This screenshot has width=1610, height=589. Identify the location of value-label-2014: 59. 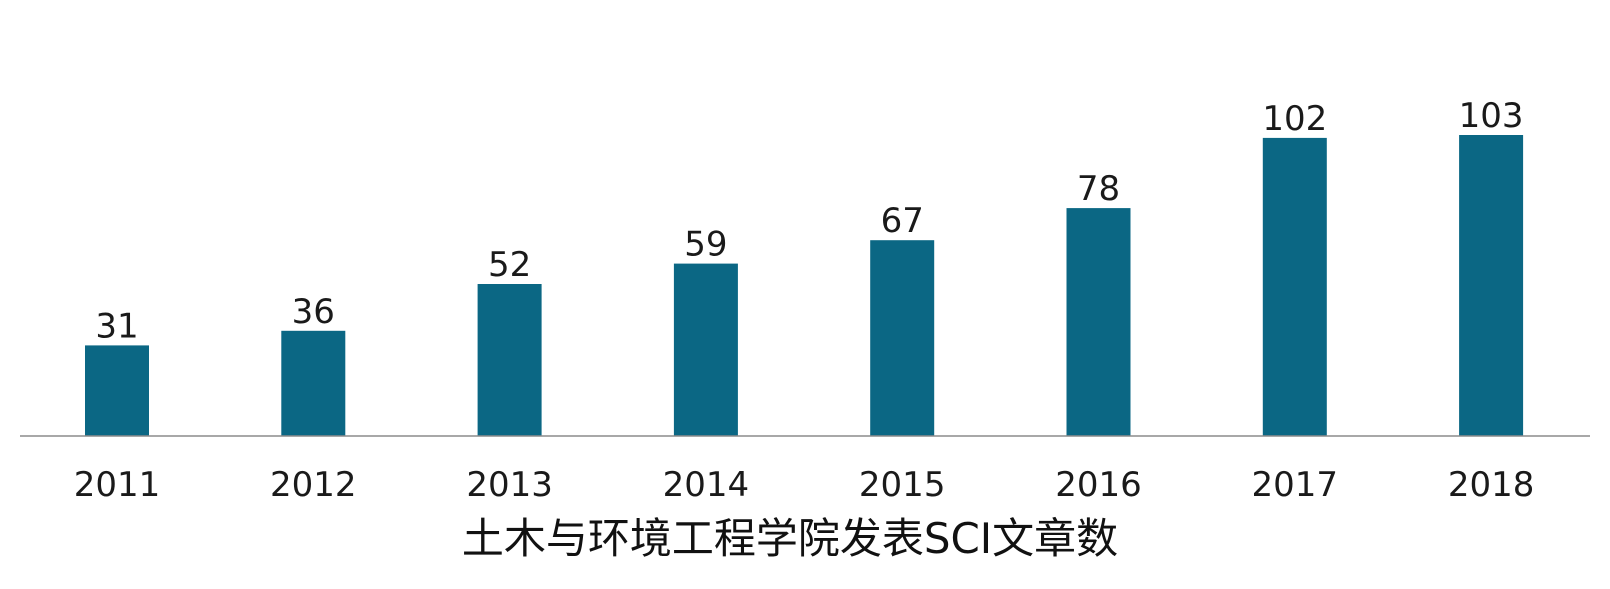
(705, 245).